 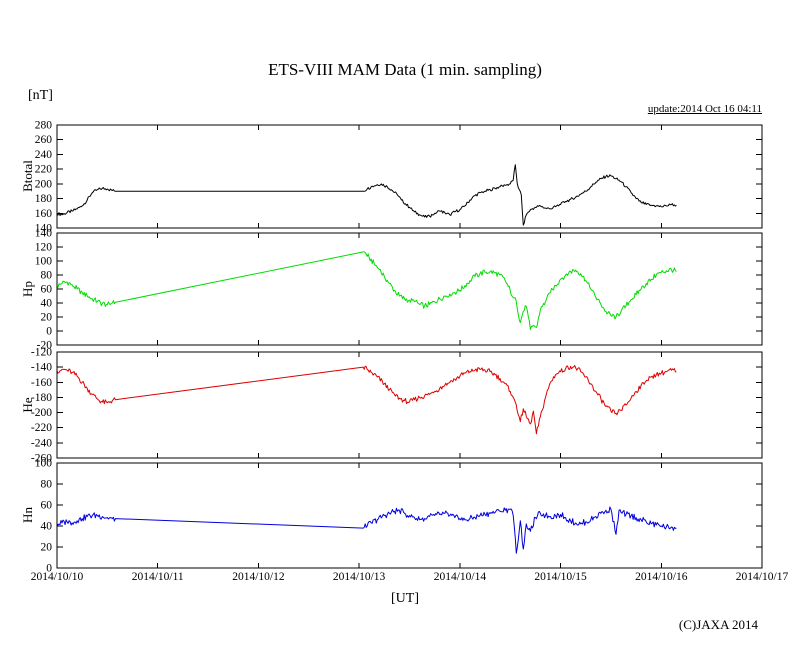 I want to click on x-tick-label: 2014/10/11, so click(x=157, y=577).